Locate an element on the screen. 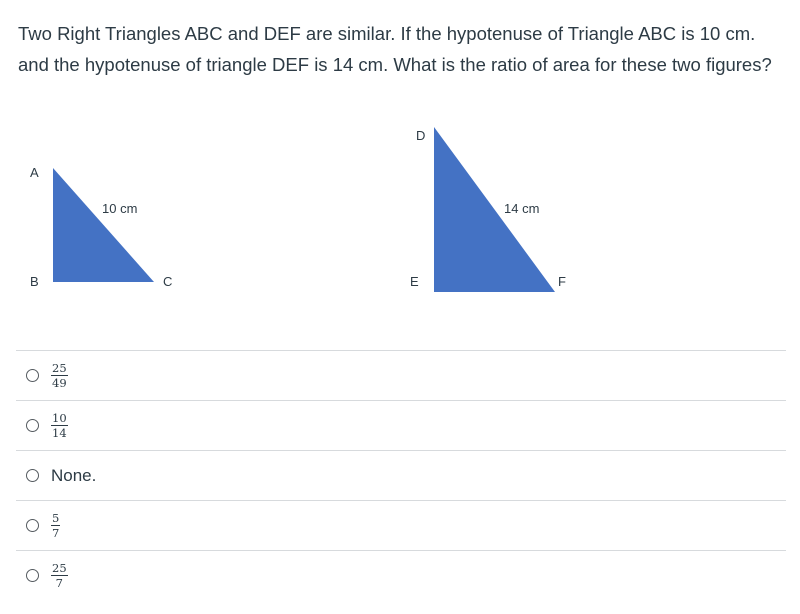  answer-option-5: 25 7 is located at coordinates (401, 575).